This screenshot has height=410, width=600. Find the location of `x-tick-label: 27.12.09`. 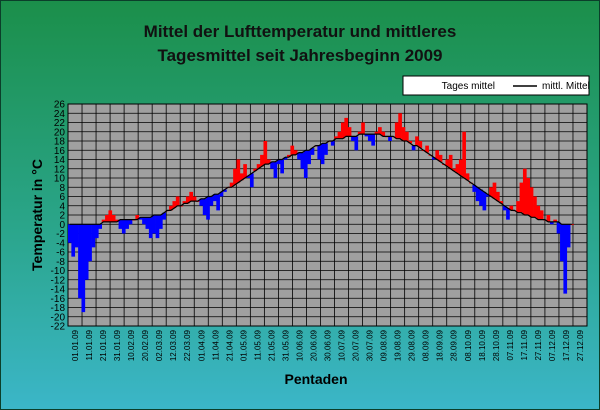

x-tick-label: 27.12.09 is located at coordinates (580, 345).